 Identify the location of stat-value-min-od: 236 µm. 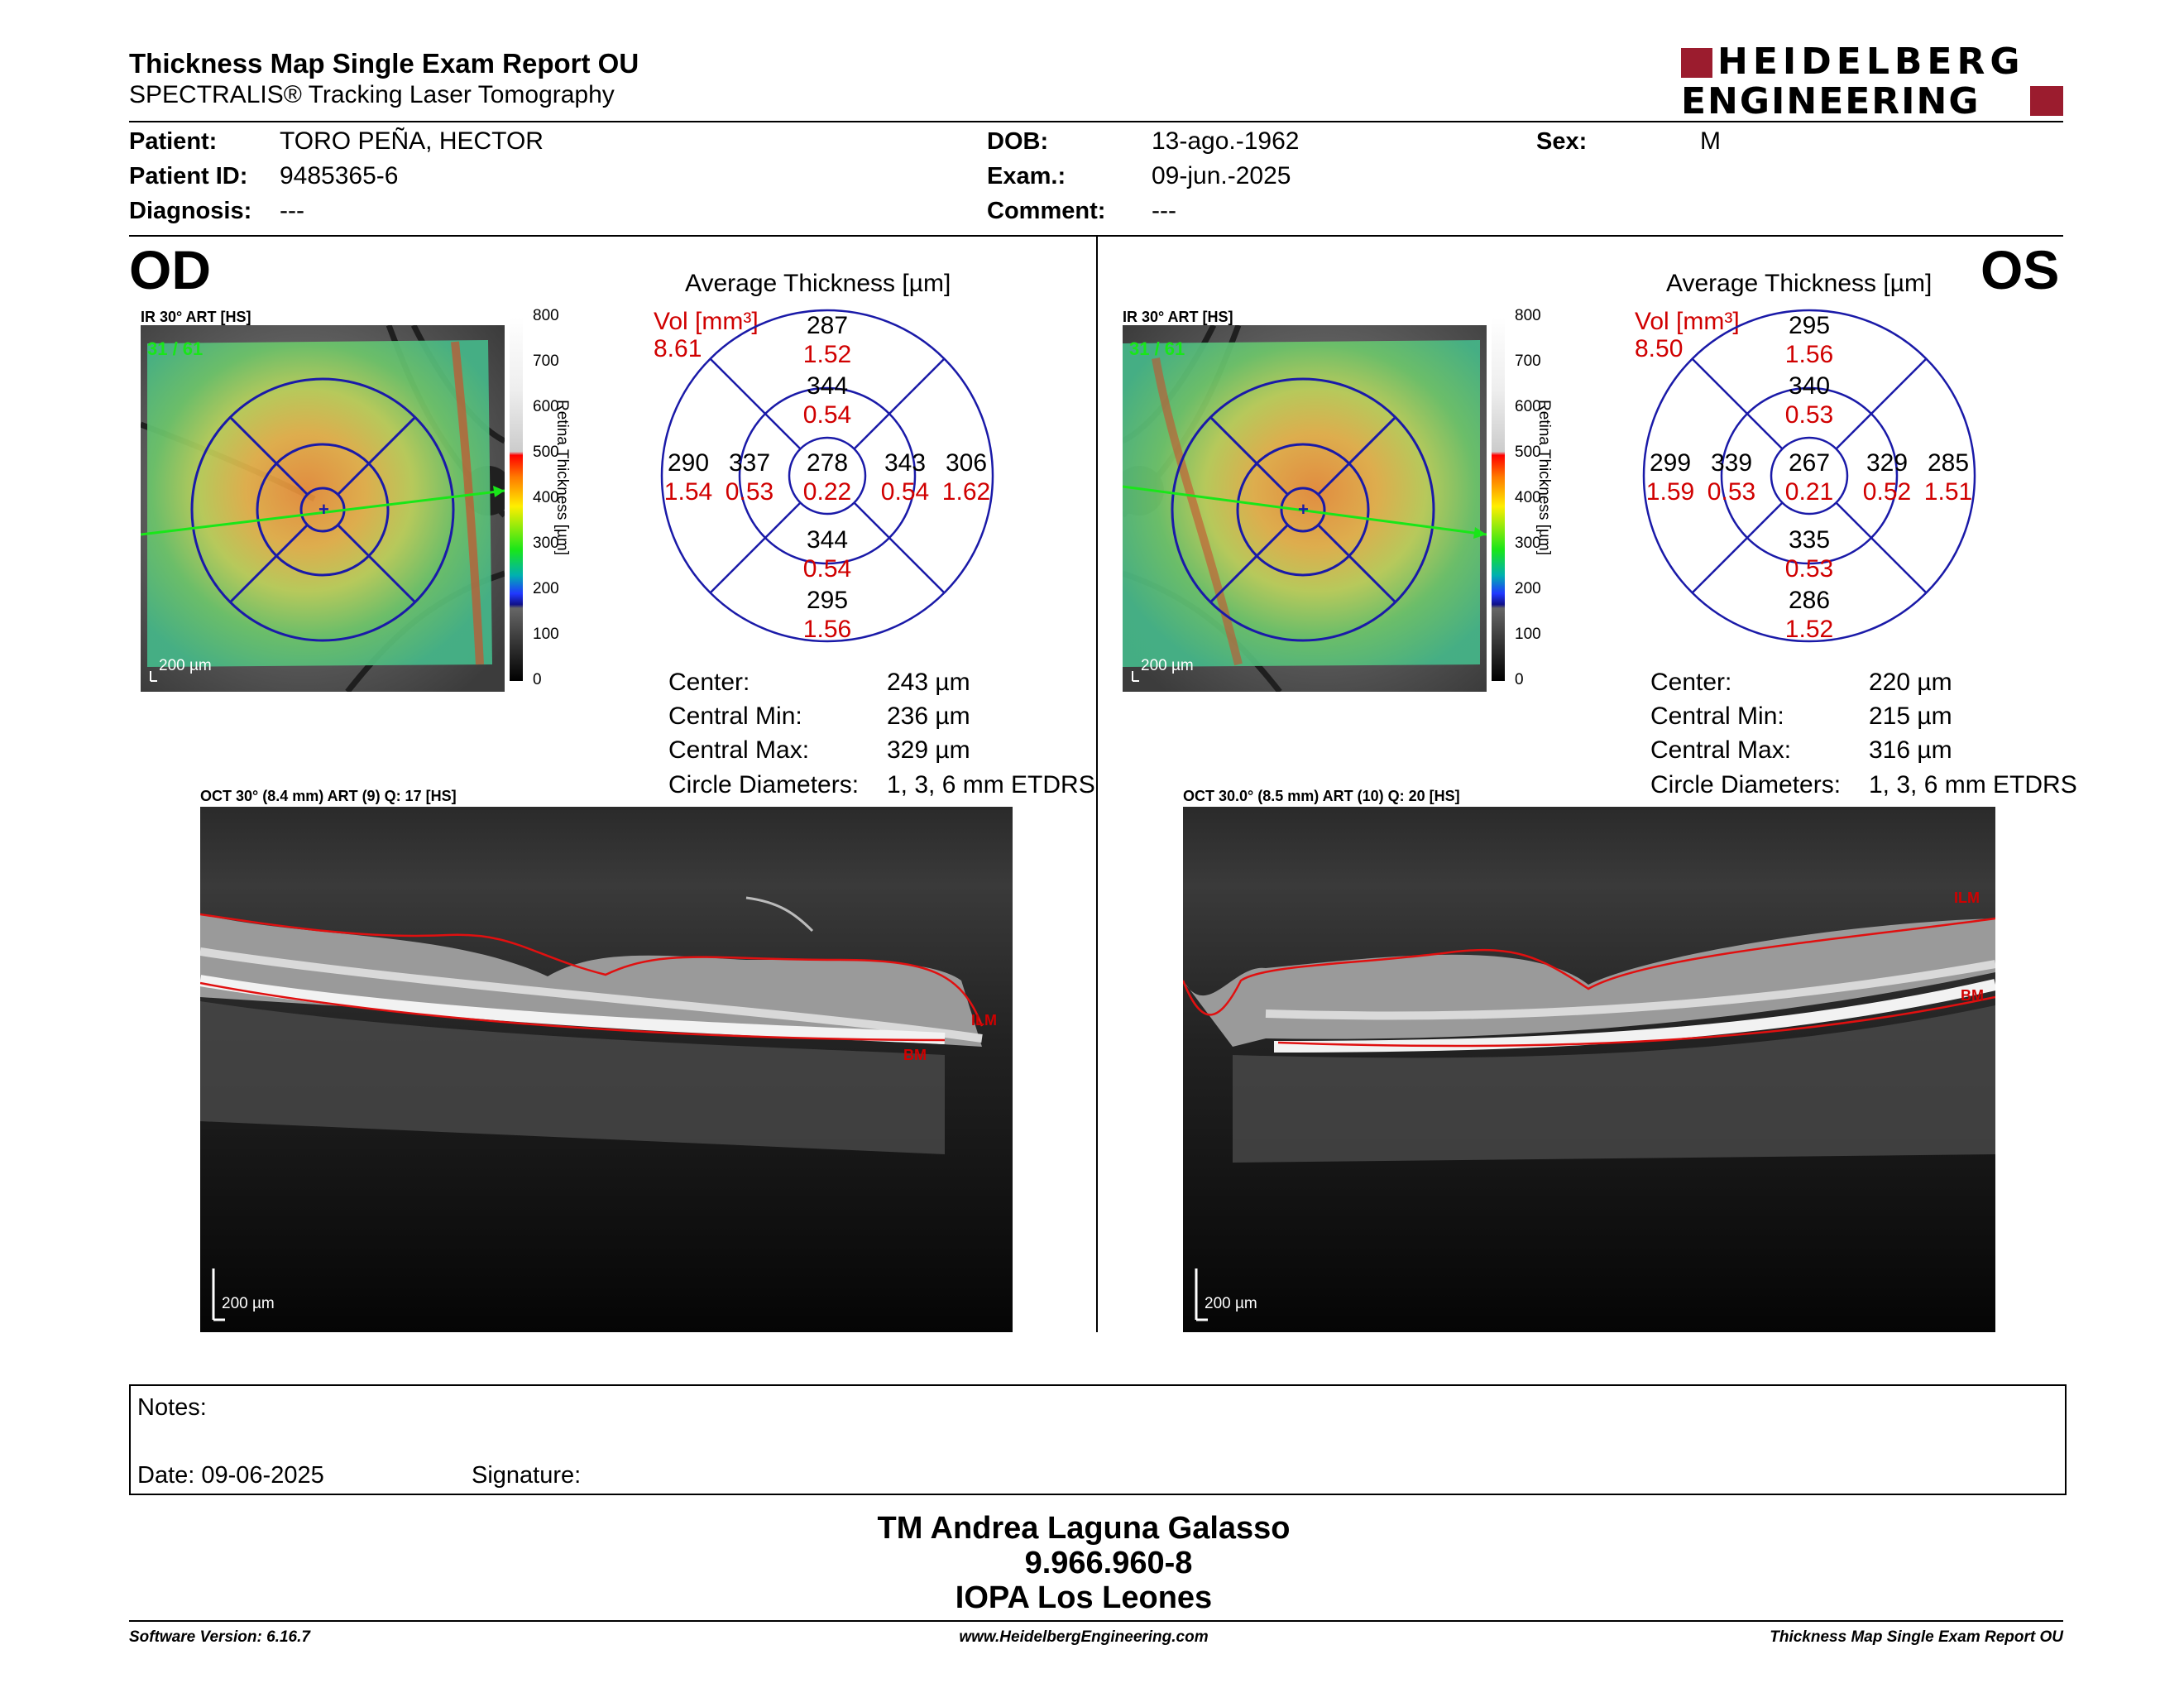
(928, 716).